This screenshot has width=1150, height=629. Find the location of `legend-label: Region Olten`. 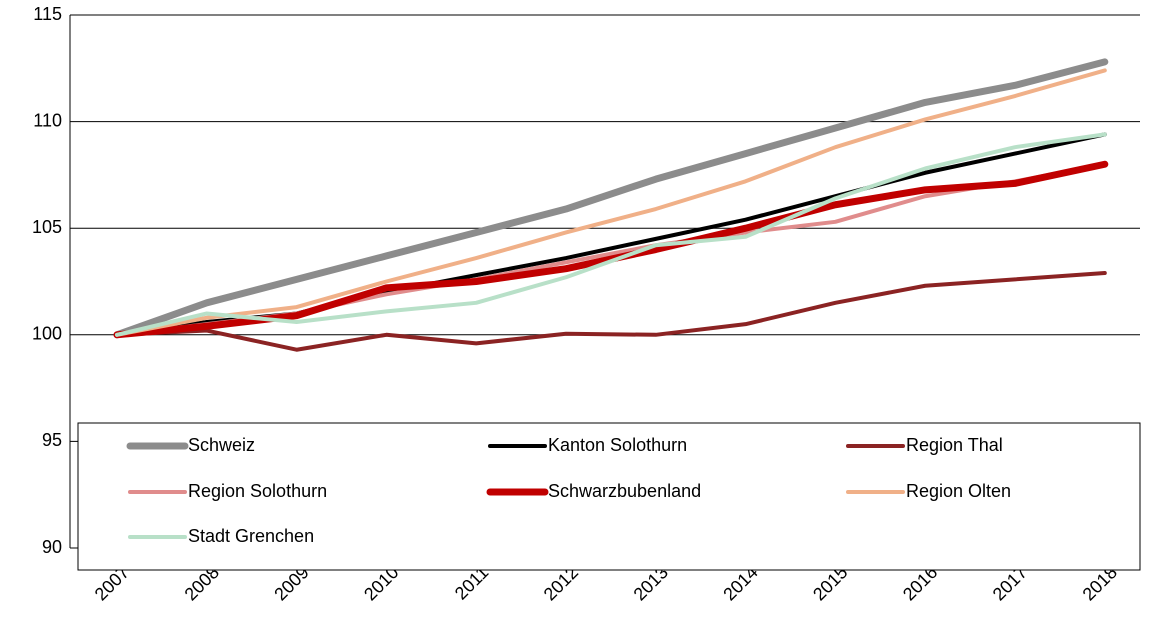

legend-label: Region Olten is located at coordinates (958, 491).